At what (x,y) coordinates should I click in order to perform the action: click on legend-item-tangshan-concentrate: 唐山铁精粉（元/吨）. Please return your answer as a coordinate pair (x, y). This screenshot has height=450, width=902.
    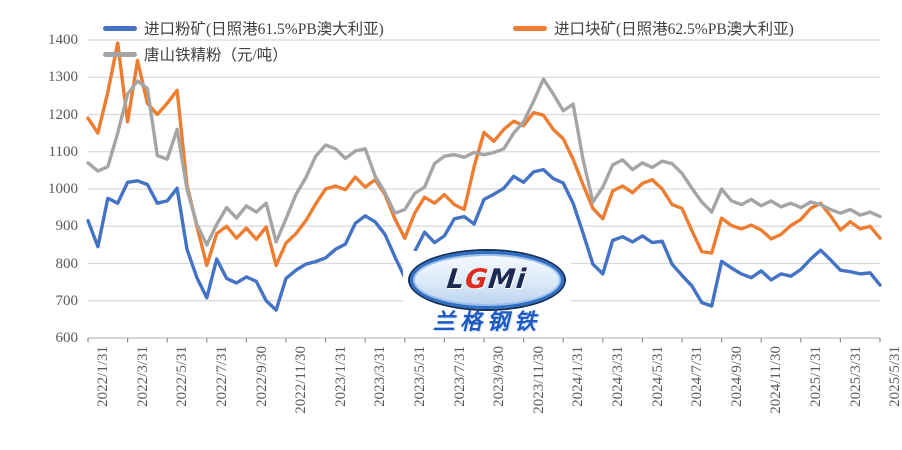
    Looking at the image, I should click on (195, 54).